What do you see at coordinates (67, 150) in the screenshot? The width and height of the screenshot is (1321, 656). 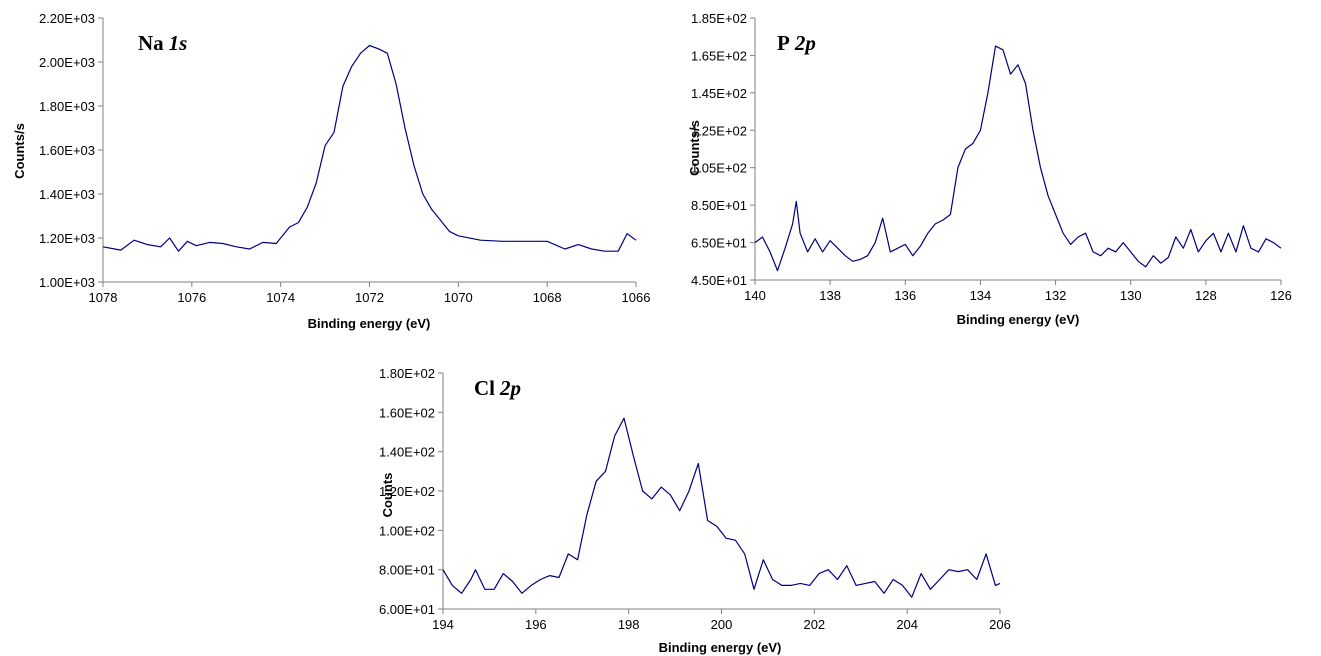 I see `y-tick-label: 1.60E+03` at bounding box center [67, 150].